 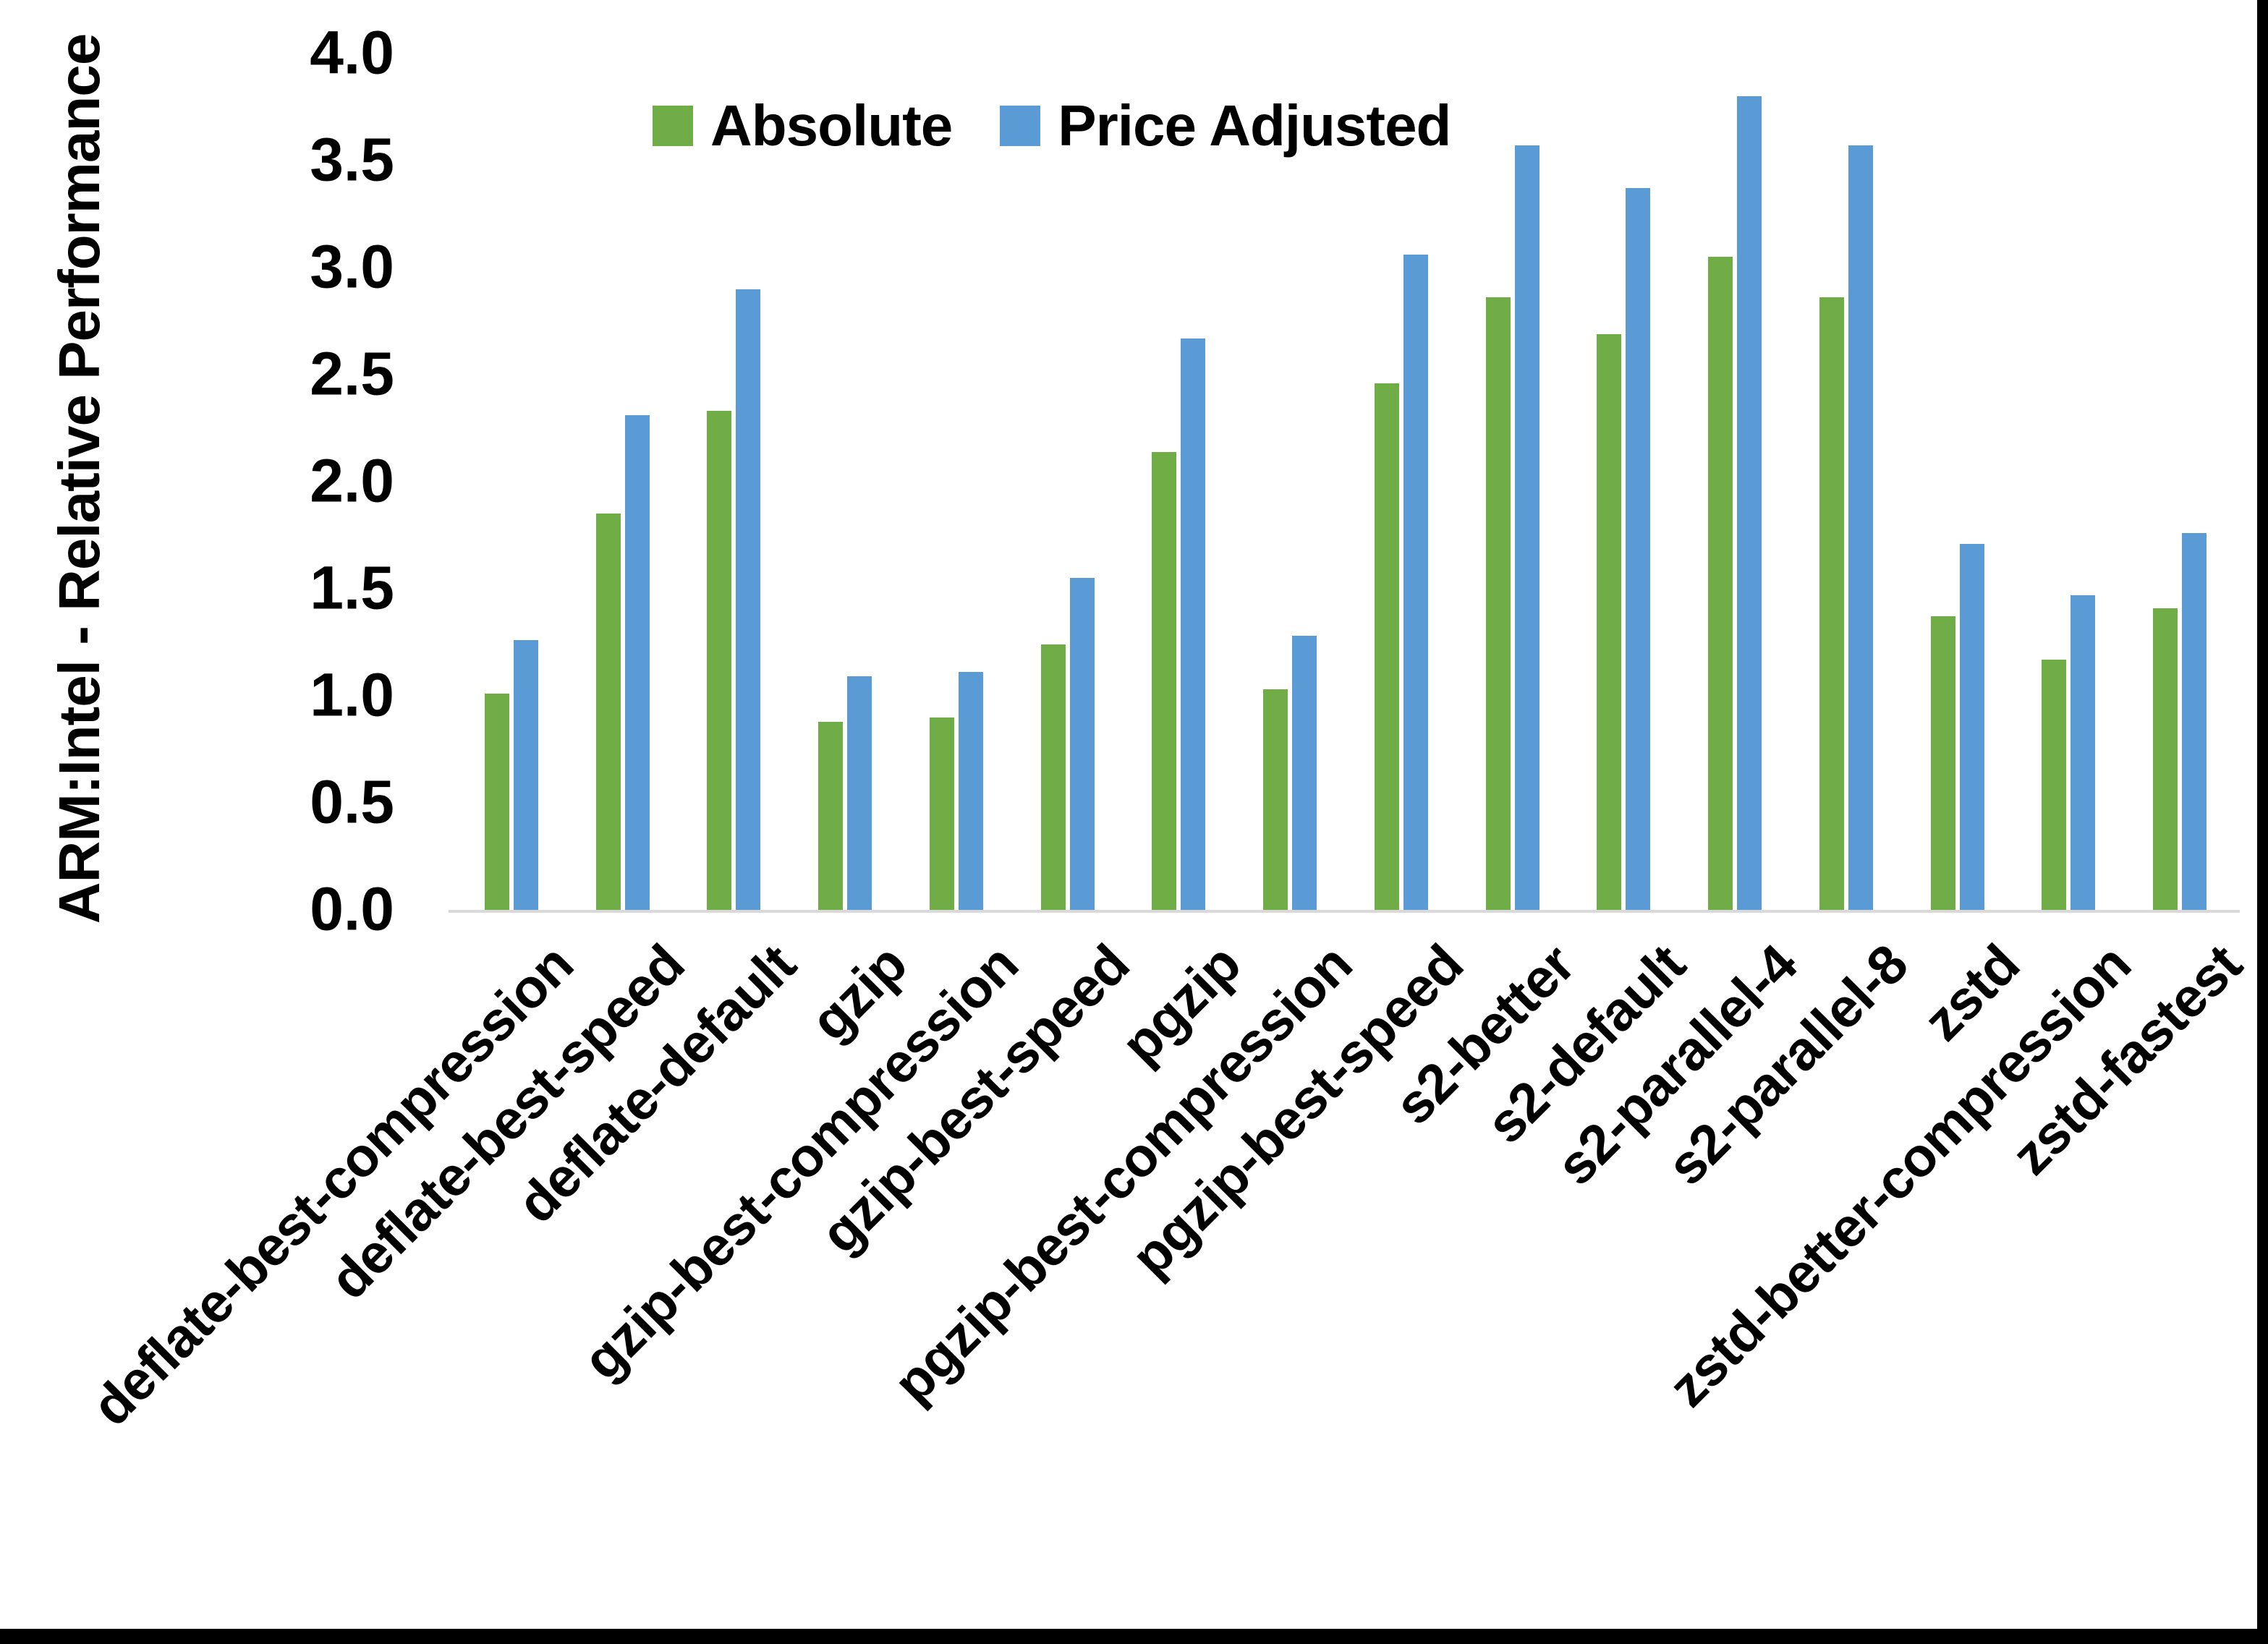 What do you see at coordinates (1020, 126) in the screenshot?
I see `legend-swatch-price-adjusted` at bounding box center [1020, 126].